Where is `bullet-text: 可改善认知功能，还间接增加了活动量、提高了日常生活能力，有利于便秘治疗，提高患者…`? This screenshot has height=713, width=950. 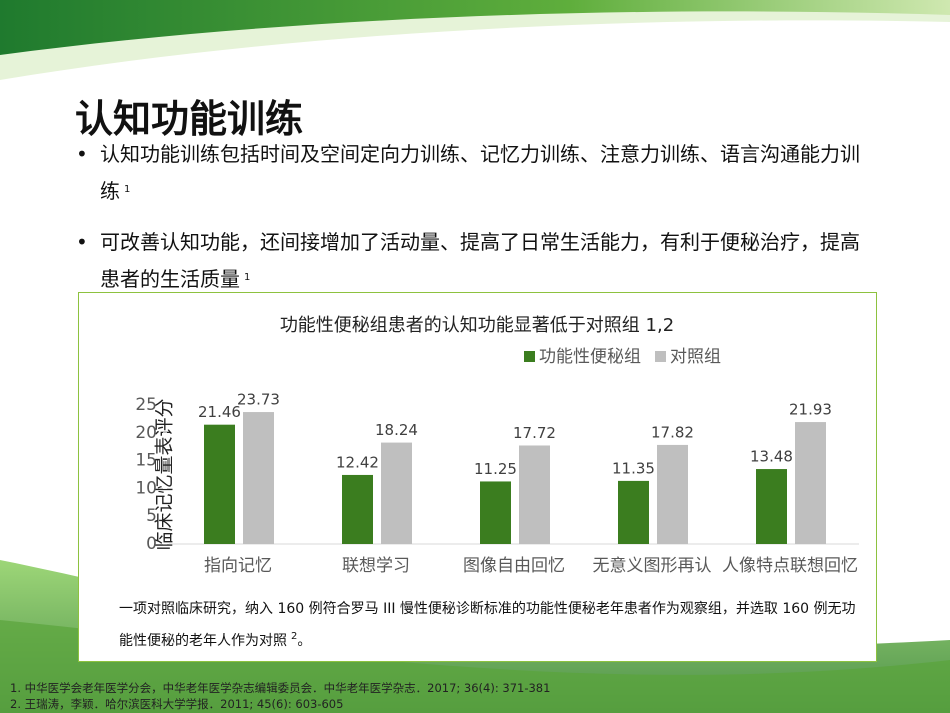 bullet-text: 可改善认知功能，还间接增加了活动量、提高了日常生活能力，有利于便秘治疗，提高患者… is located at coordinates (480, 260).